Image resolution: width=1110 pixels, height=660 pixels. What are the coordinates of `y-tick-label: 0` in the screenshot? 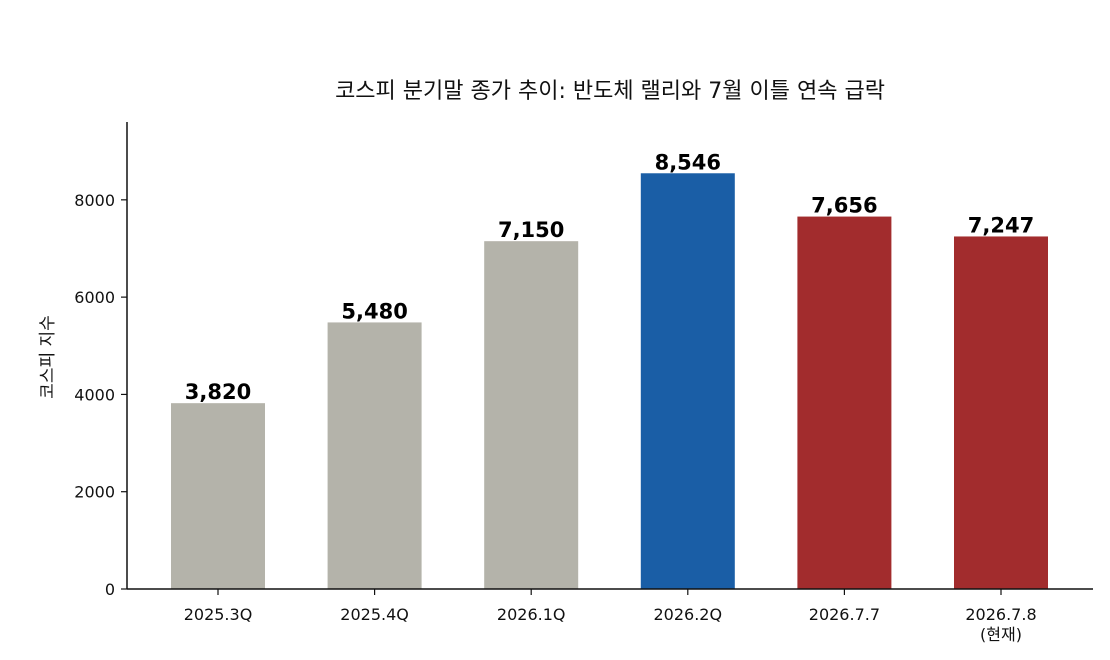 It's located at (110, 589).